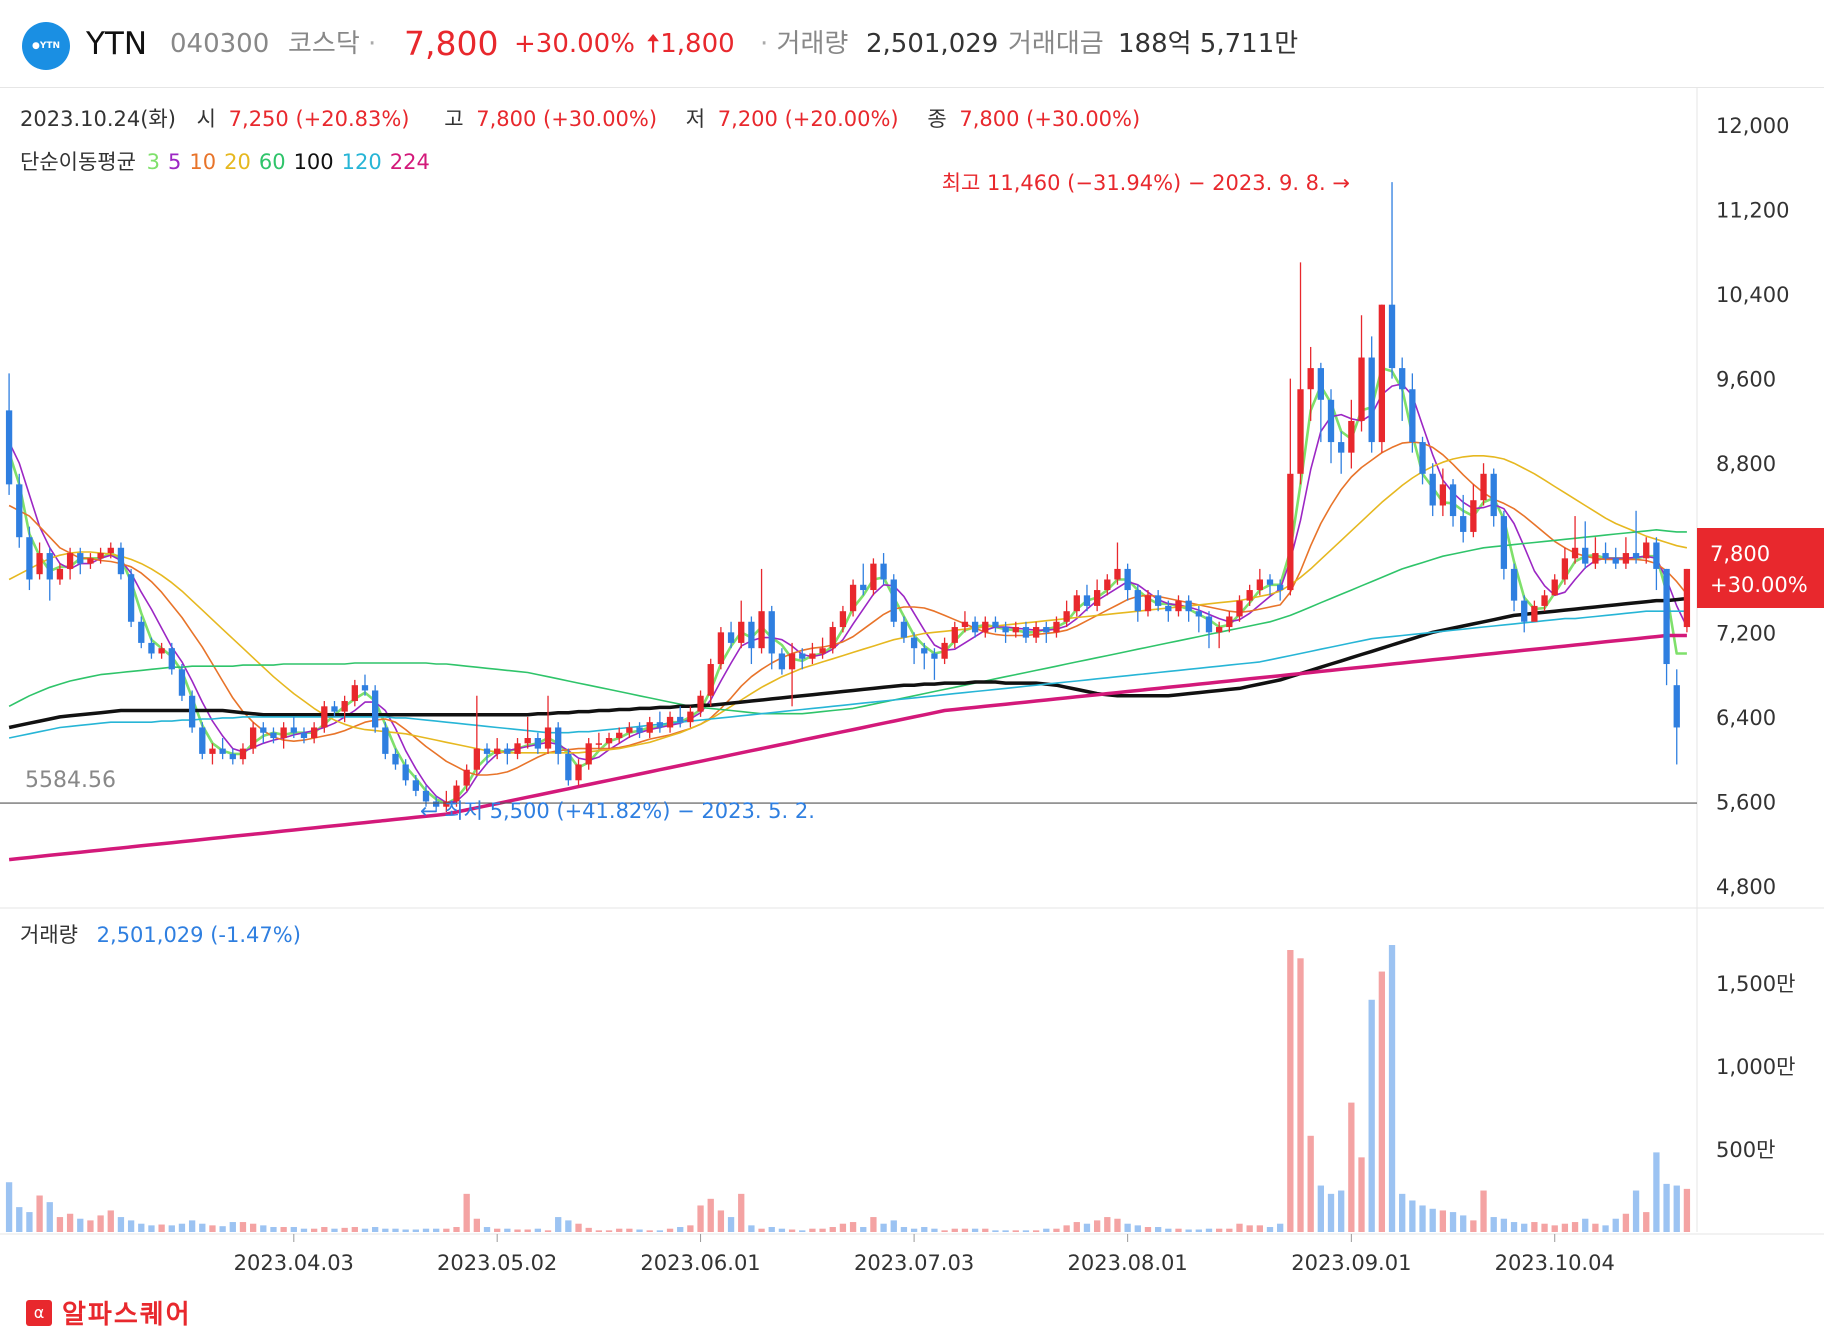  Describe the element at coordinates (39, 1312) in the screenshot. I see `alphasquare-logo-icon: α` at that location.